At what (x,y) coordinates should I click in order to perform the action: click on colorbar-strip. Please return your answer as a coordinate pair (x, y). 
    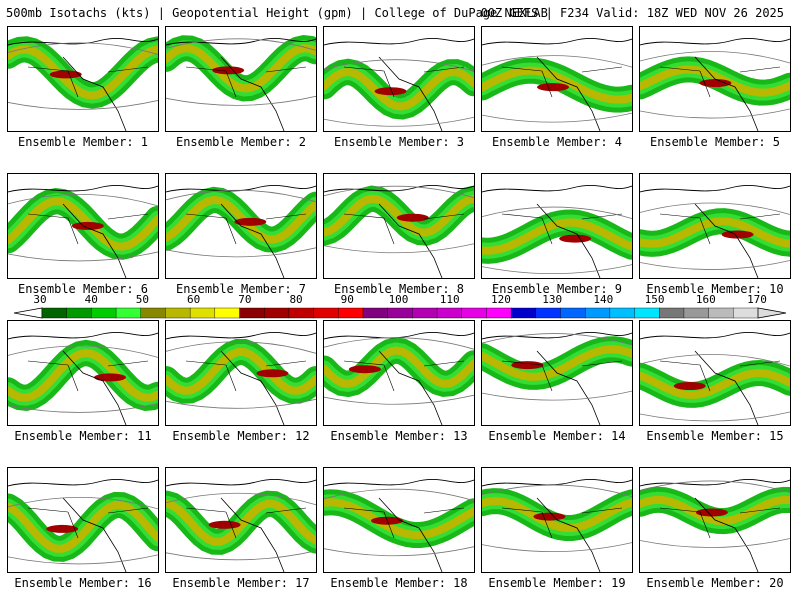
    Looking at the image, I should click on (400, 313).